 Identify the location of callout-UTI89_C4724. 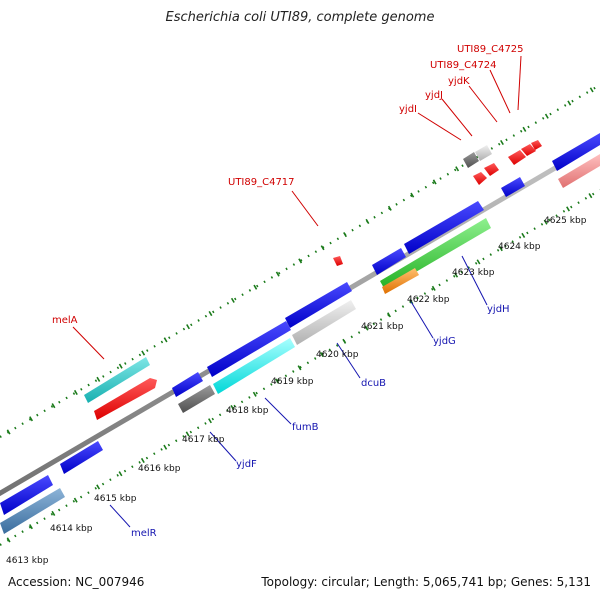
(500, 91).